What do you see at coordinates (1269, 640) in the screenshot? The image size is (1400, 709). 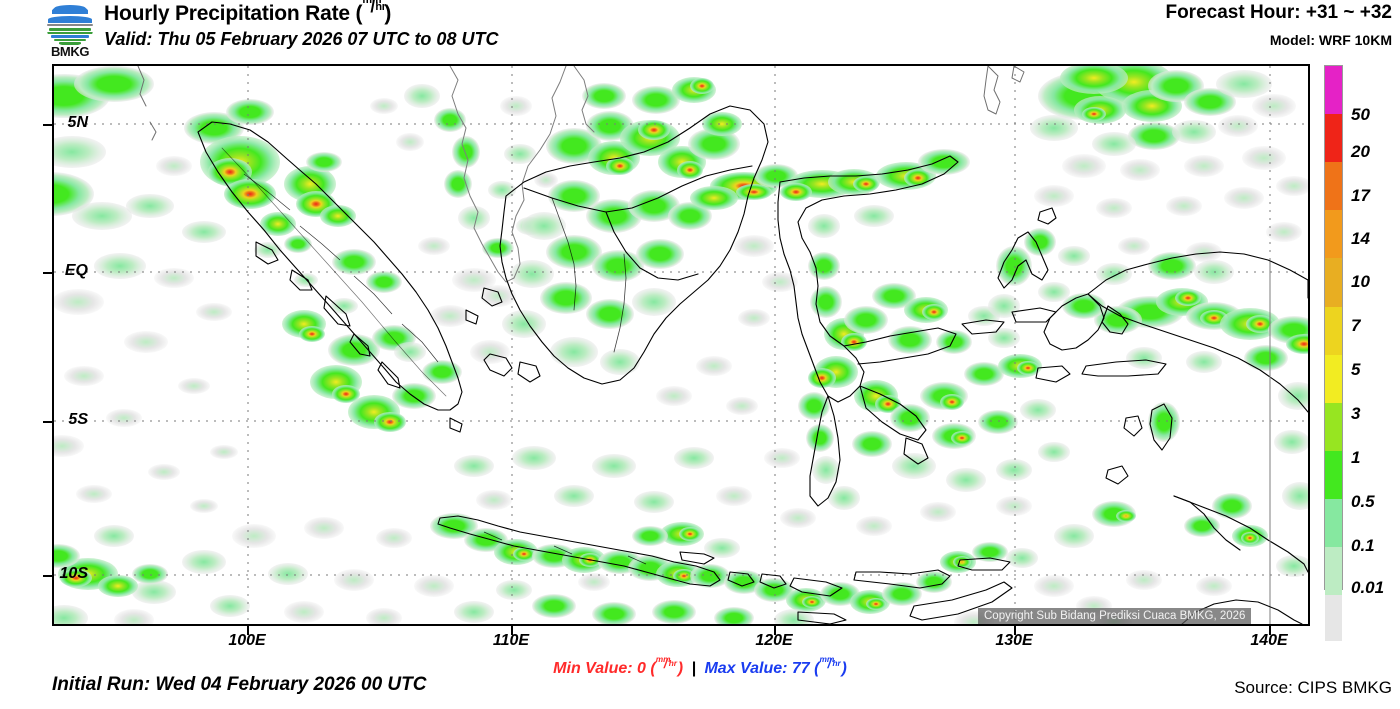 I see `x-tick-label-140e: 140E` at bounding box center [1269, 640].